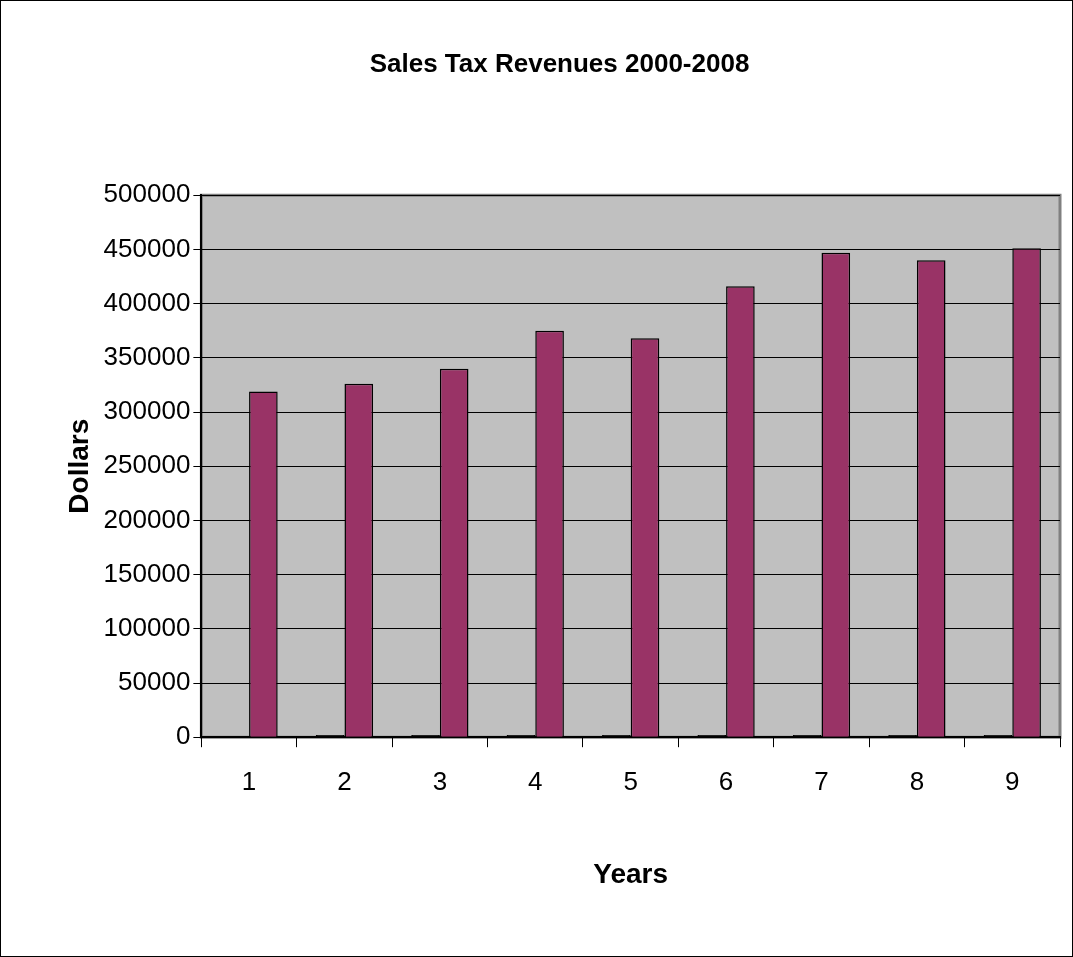 The height and width of the screenshot is (957, 1073). I want to click on x-axis-title: Years, so click(631, 873).